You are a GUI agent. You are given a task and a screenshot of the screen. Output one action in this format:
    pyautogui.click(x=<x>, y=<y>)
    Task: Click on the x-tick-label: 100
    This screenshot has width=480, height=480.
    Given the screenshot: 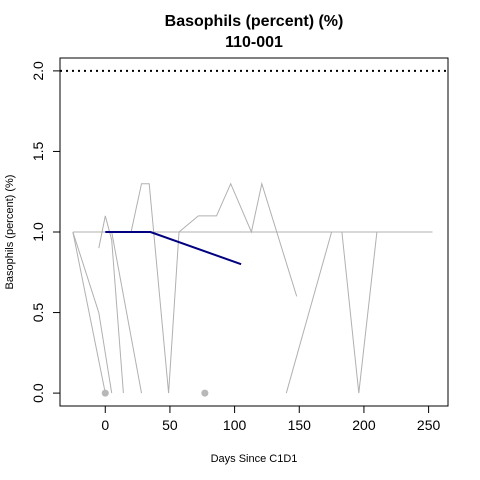 What is the action you would take?
    pyautogui.click(x=235, y=425)
    